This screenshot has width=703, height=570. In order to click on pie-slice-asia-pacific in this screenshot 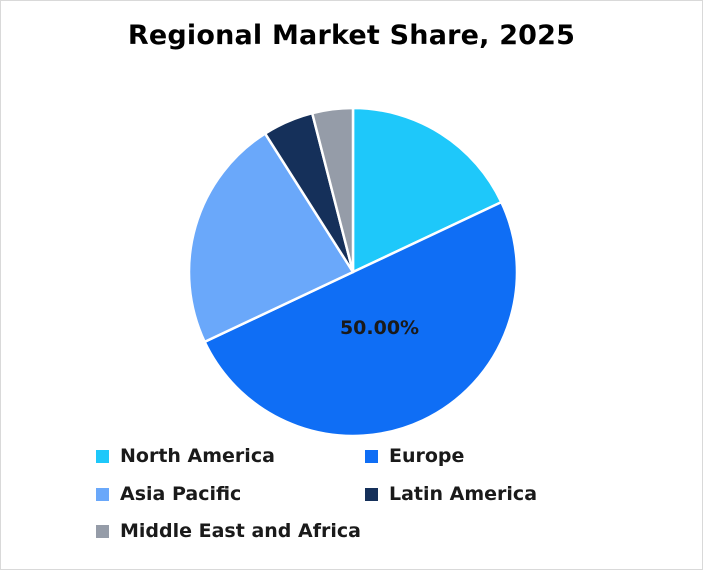, I will do `click(271, 238)`.